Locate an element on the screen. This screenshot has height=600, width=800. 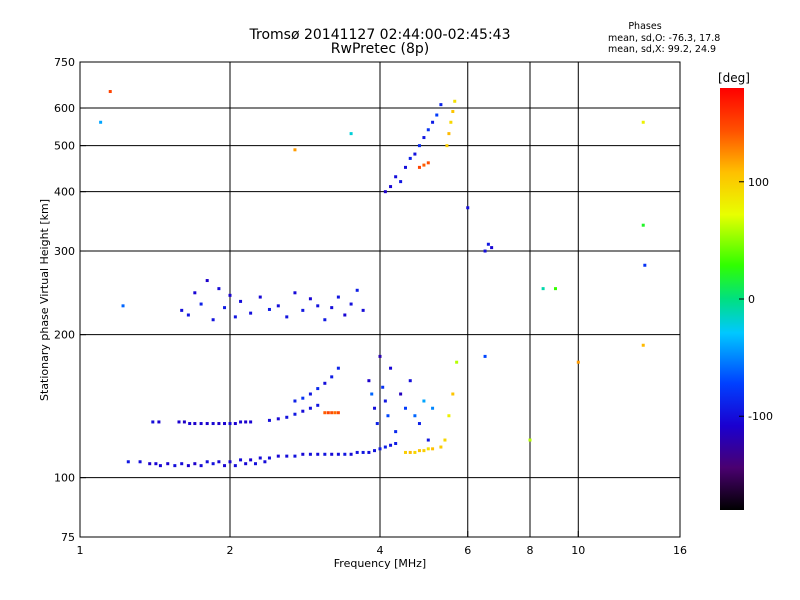
colorbar-label: [deg] is located at coordinates (734, 78).